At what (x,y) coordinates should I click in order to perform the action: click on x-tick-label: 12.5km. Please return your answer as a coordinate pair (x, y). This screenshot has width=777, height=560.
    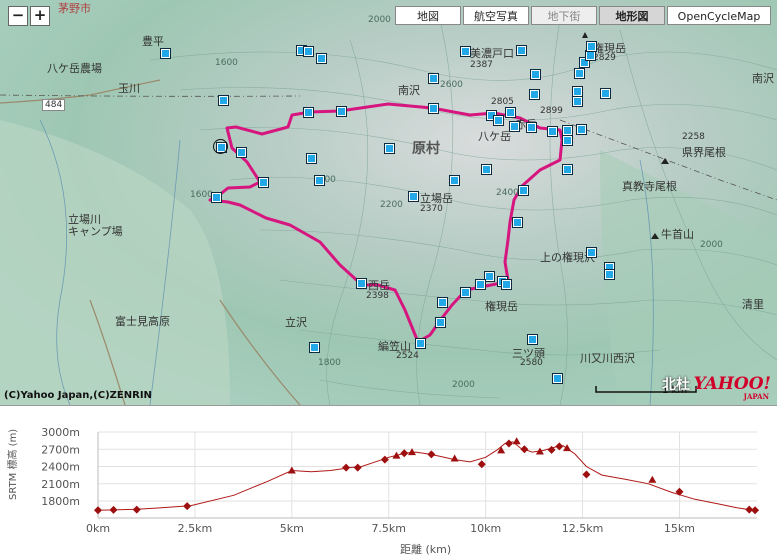
    Looking at the image, I should click on (583, 528).